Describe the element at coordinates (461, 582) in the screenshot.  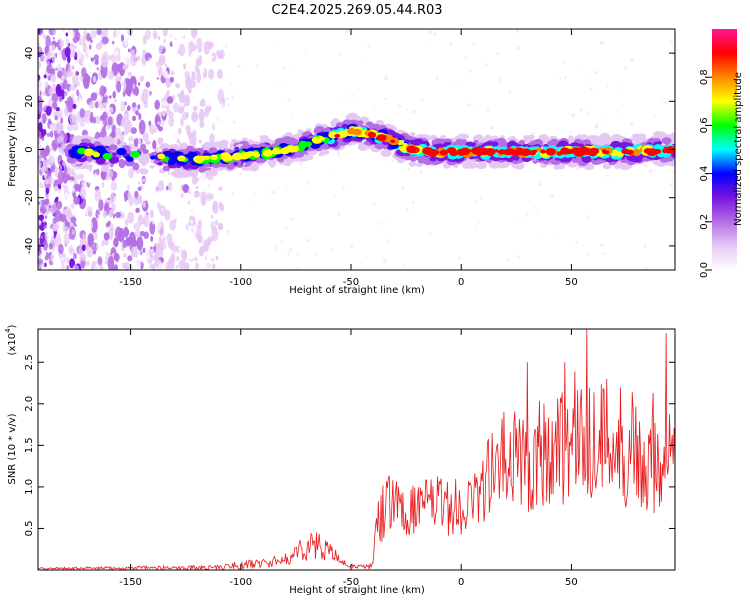
I see `snr-x-tick-label: 0` at that location.